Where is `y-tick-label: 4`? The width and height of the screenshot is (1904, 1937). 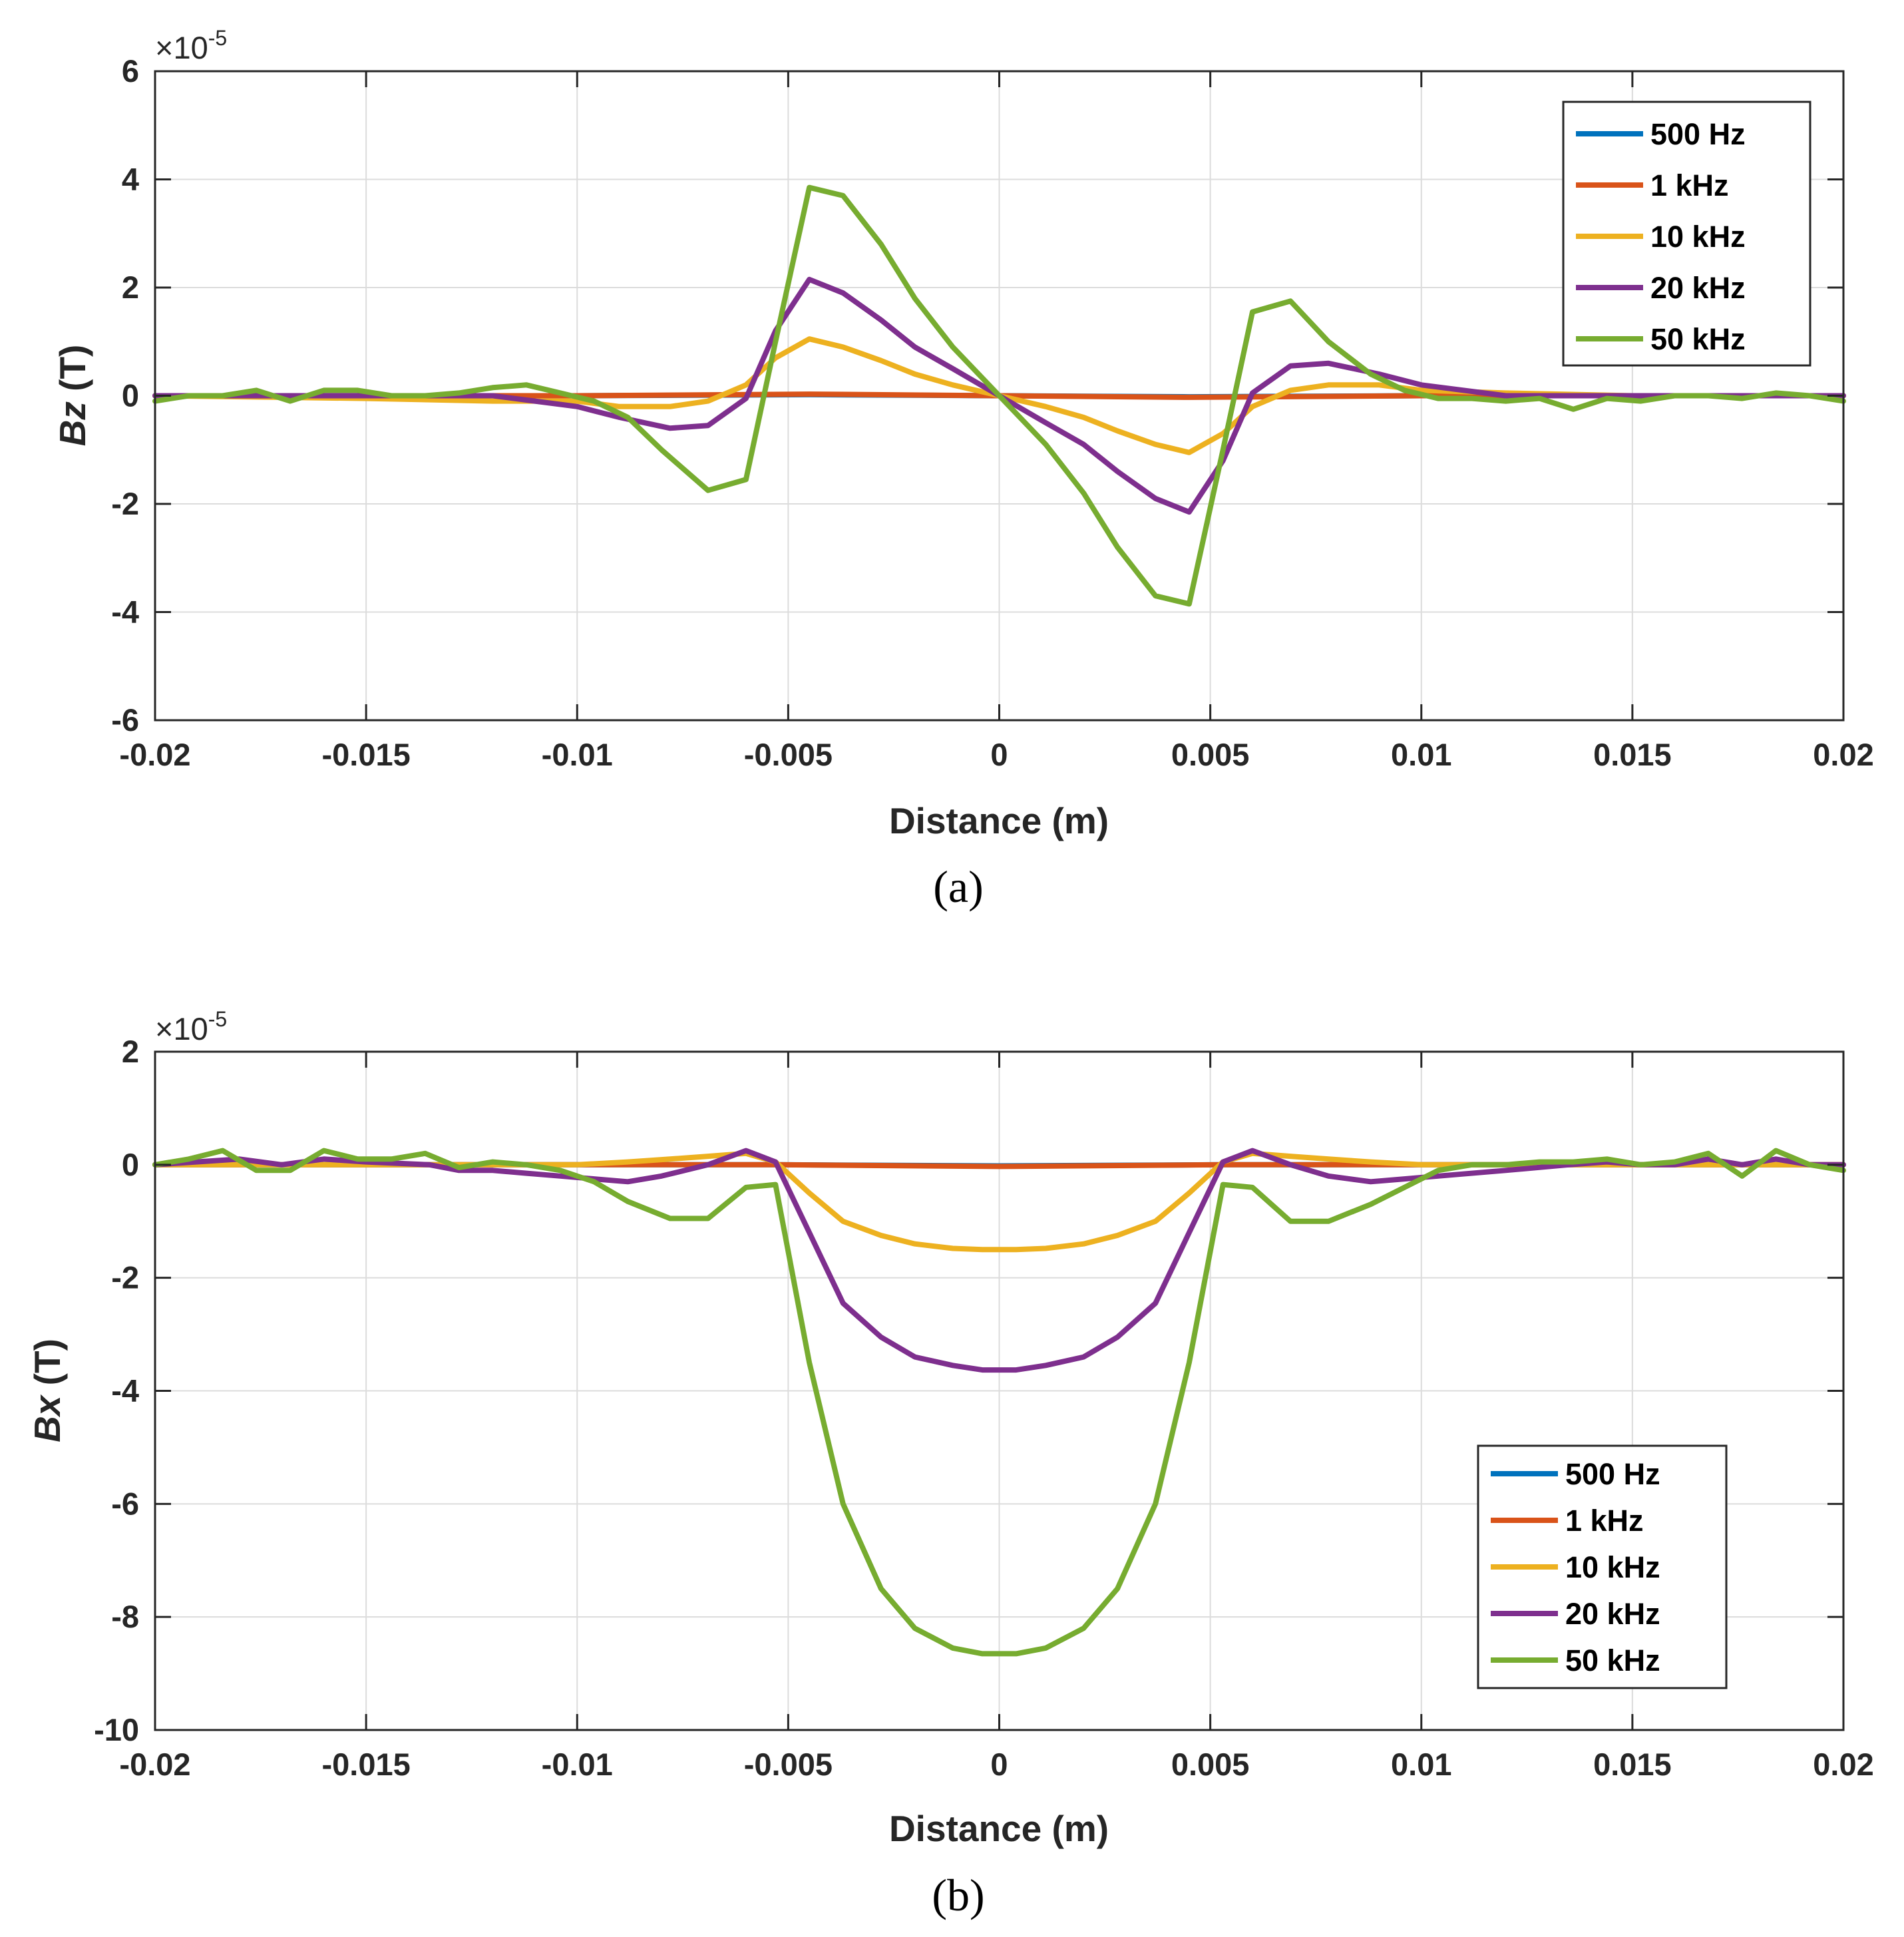 y-tick-label: 4 is located at coordinates (130, 179).